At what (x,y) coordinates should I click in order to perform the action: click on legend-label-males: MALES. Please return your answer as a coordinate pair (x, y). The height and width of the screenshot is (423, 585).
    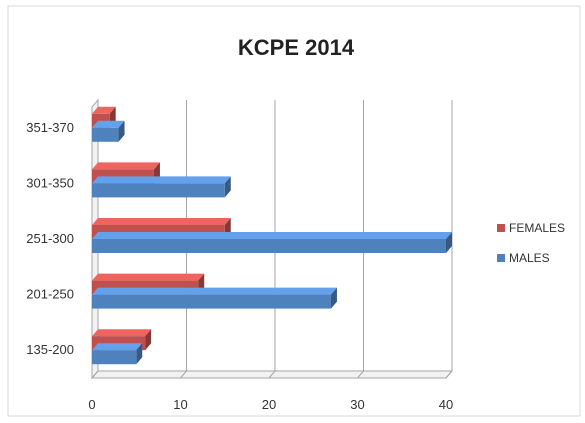
    Looking at the image, I should click on (529, 258).